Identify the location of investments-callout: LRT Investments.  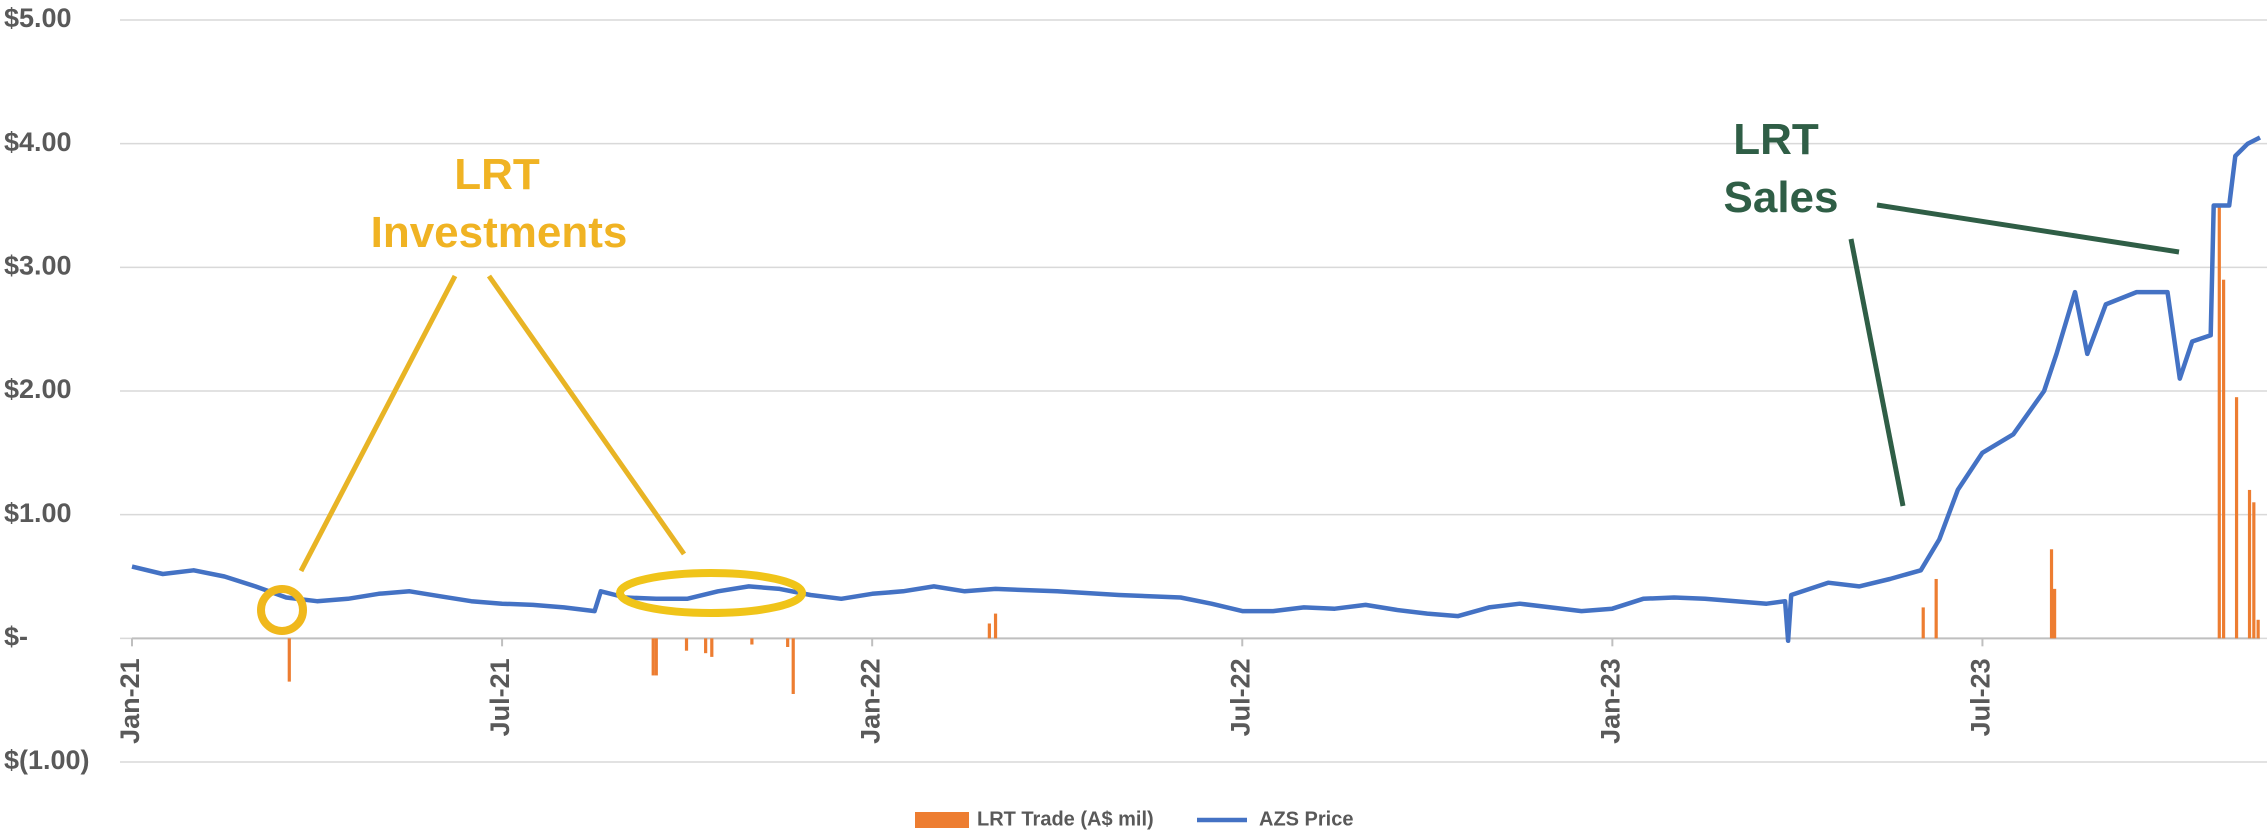
(531, 392).